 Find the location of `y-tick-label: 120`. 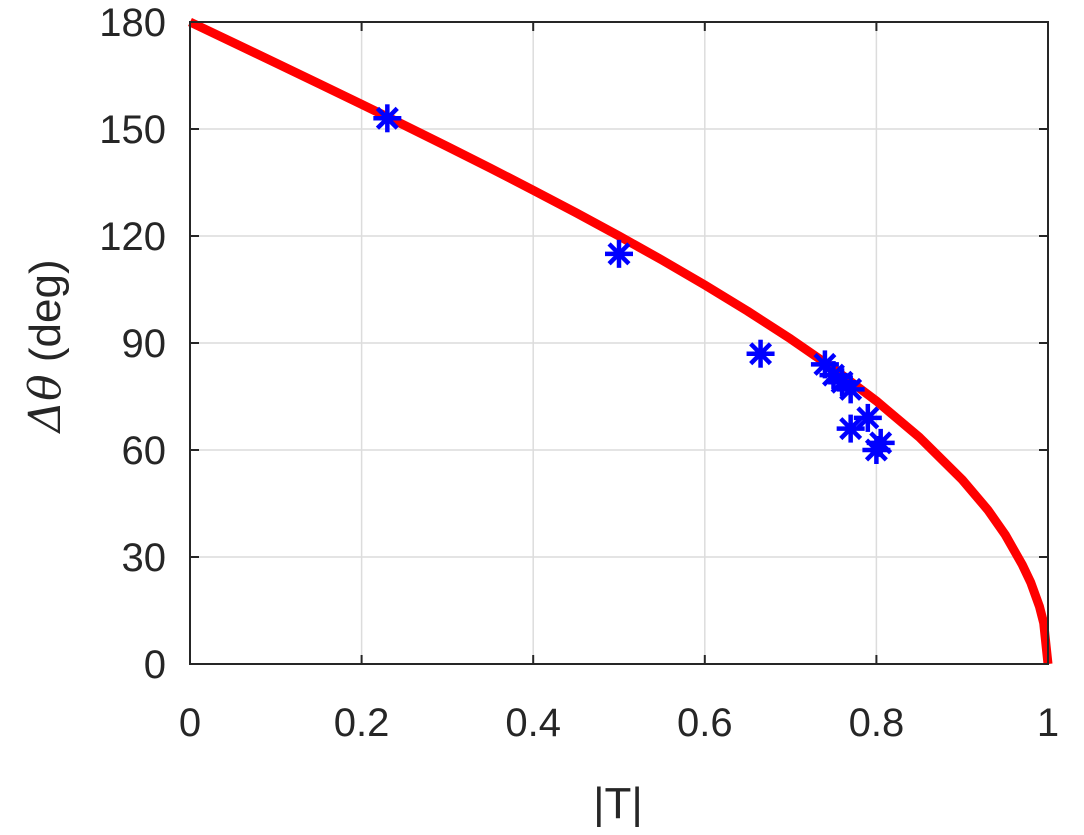

y-tick-label: 120 is located at coordinates (132, 237).